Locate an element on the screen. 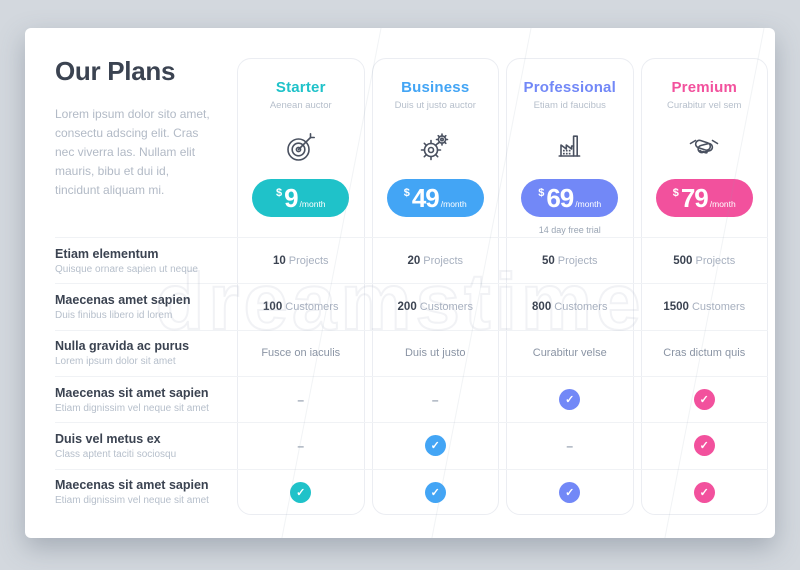  feature-label: Duis vel metus ex is located at coordinates (108, 438).